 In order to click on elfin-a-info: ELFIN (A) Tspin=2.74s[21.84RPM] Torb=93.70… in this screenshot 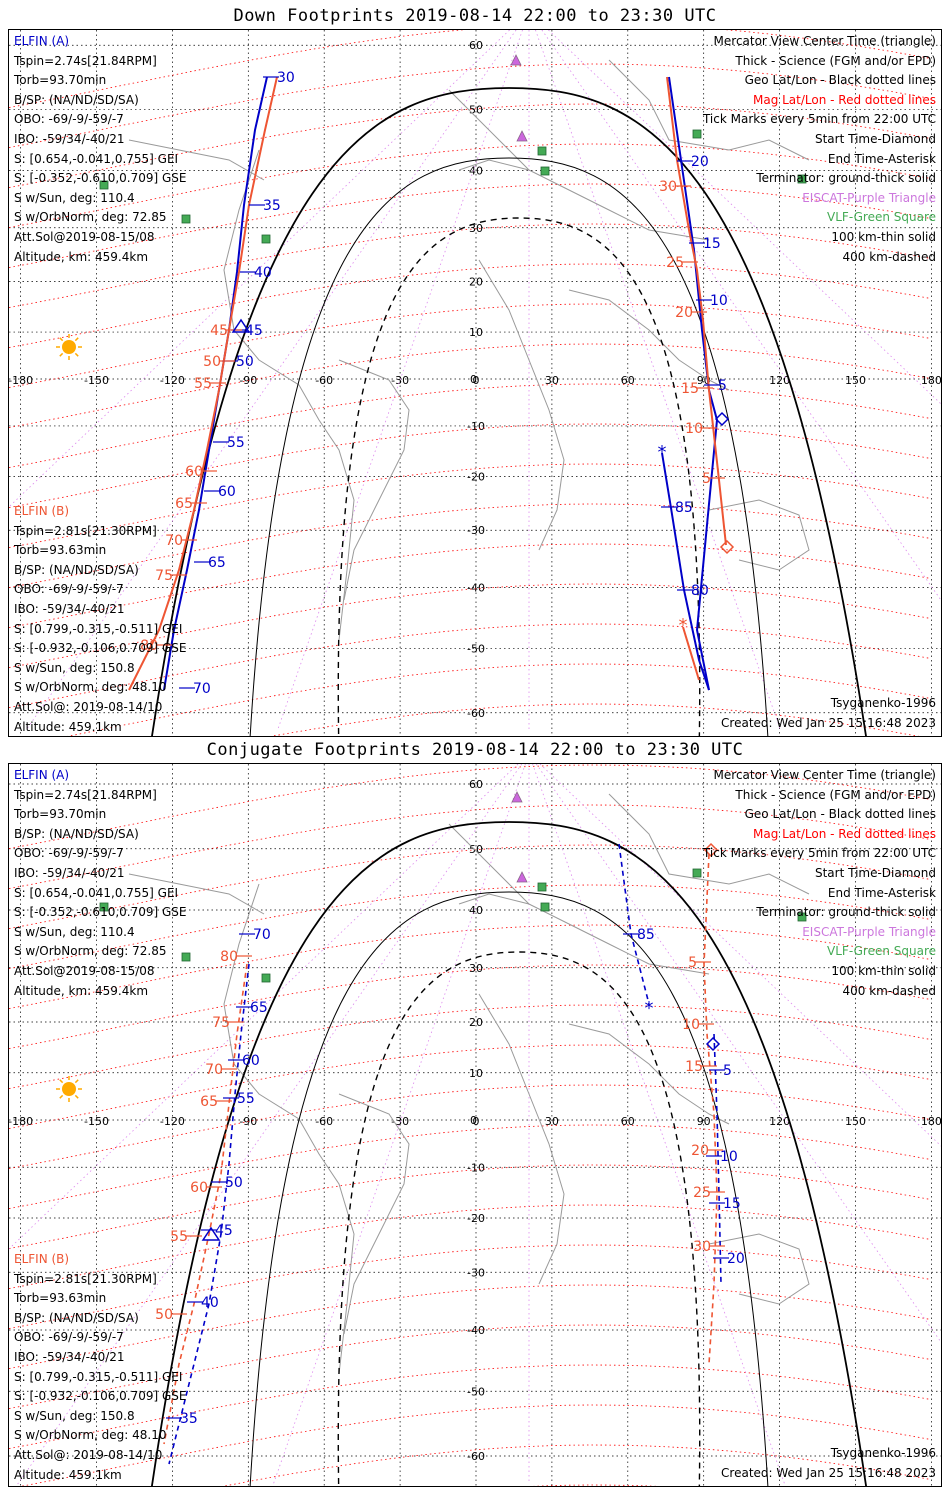, I will do `click(100, 883)`.